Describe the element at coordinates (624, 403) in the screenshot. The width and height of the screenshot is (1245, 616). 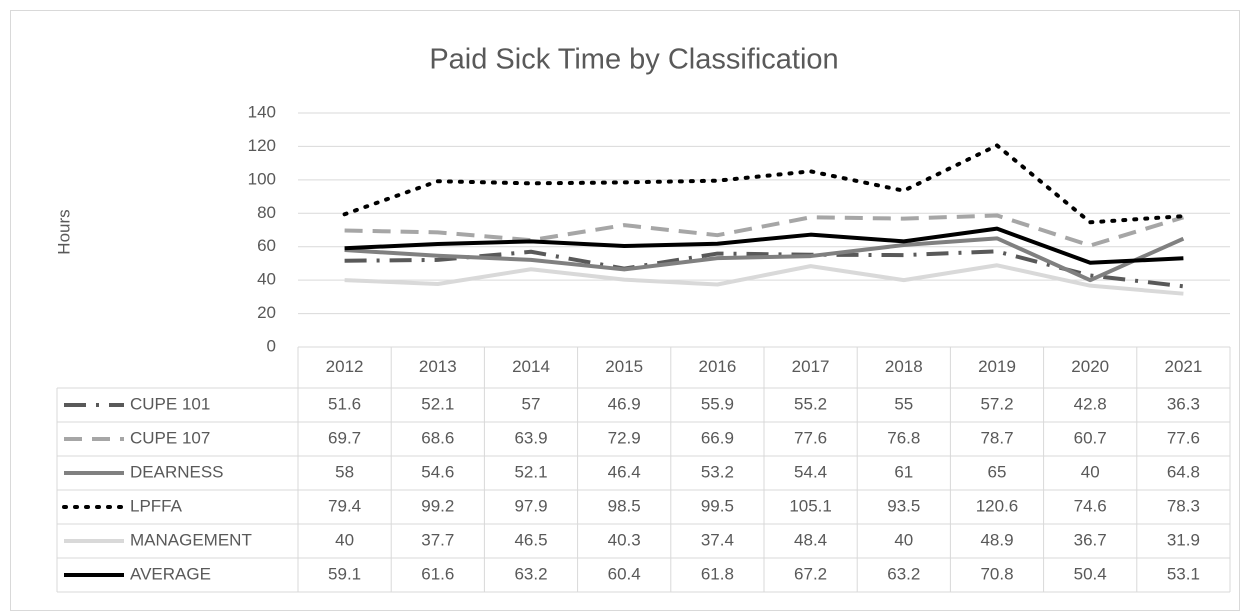
I see `data-label: 46.9` at that location.